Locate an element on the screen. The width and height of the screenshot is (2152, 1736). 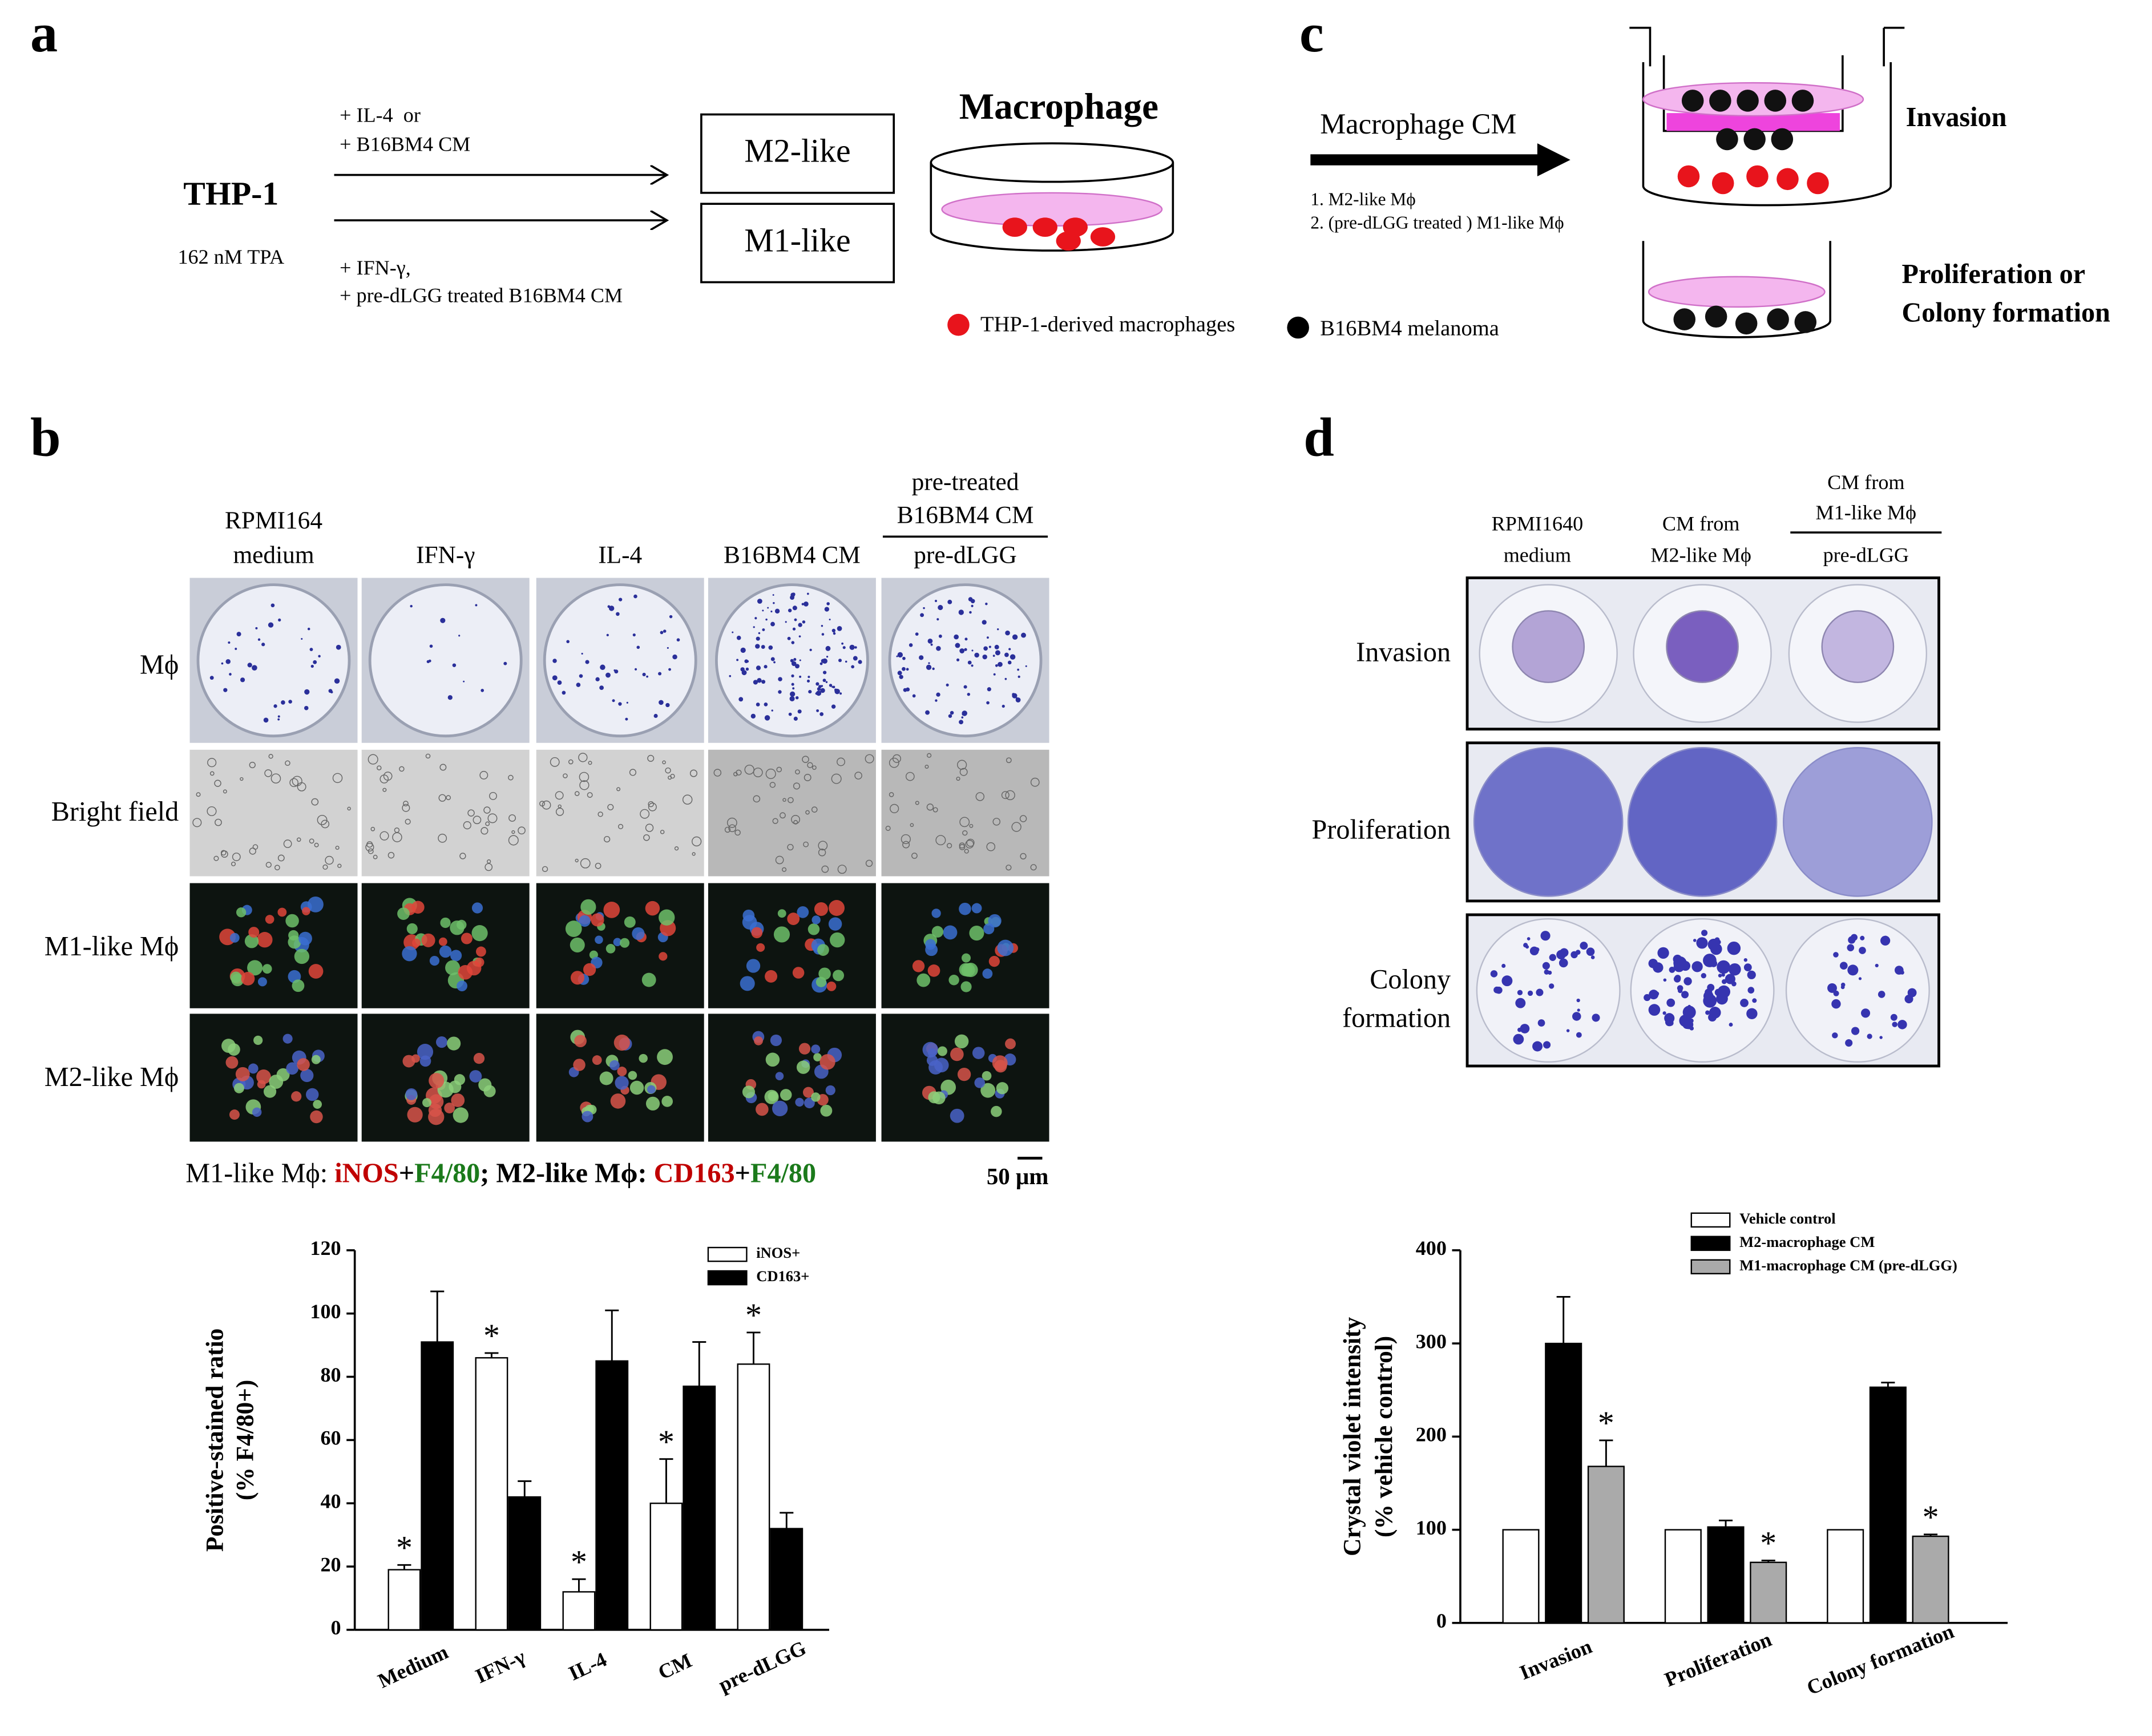
legend-marker is located at coordinates (958, 324).